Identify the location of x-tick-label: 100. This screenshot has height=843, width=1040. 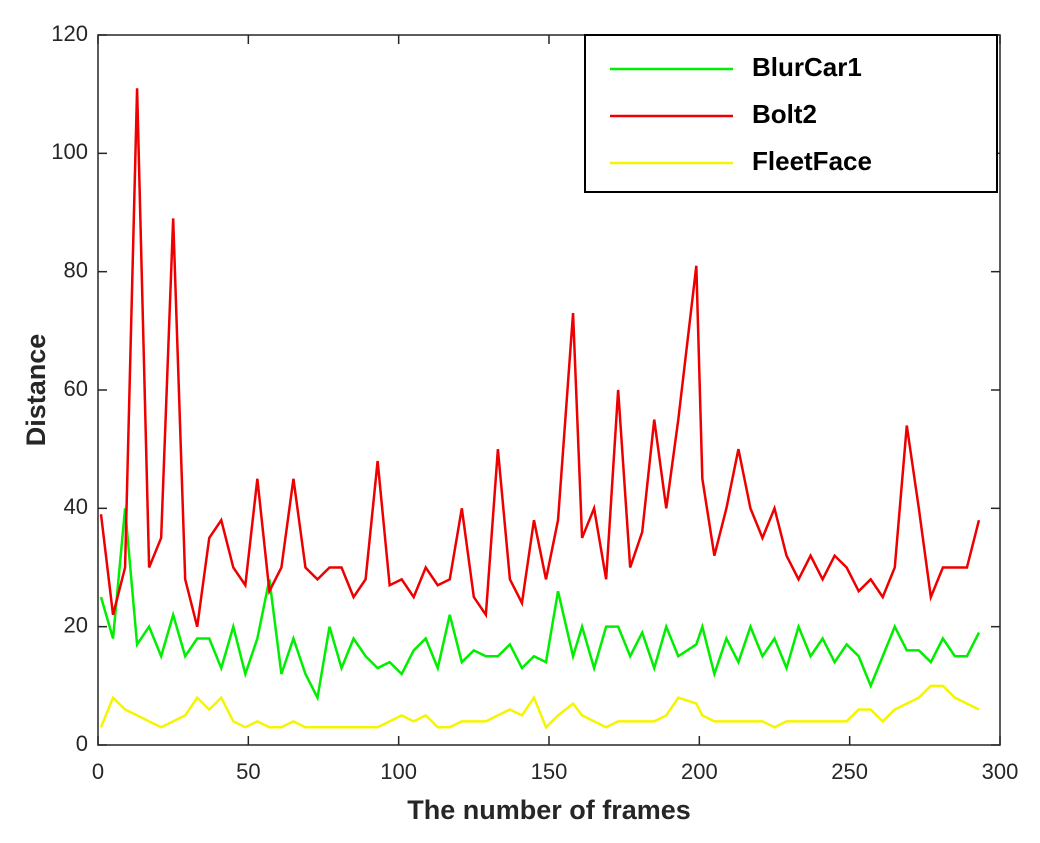
(398, 771).